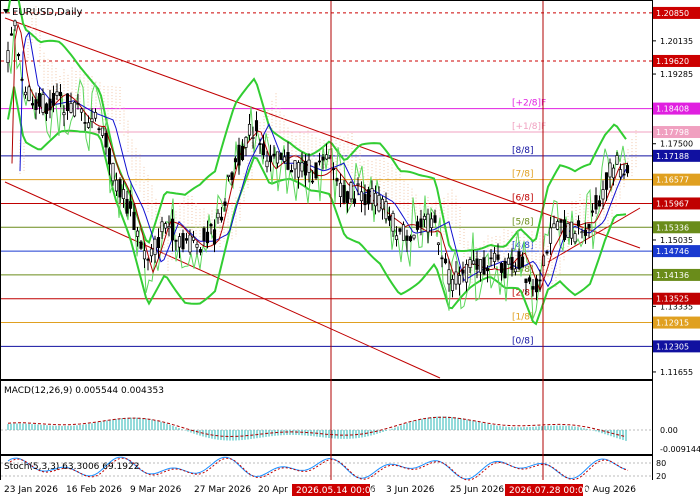 The height and width of the screenshot is (500, 700). Describe the element at coordinates (156, 490) in the screenshot. I see `date-label: 9 Mar 2026` at that location.